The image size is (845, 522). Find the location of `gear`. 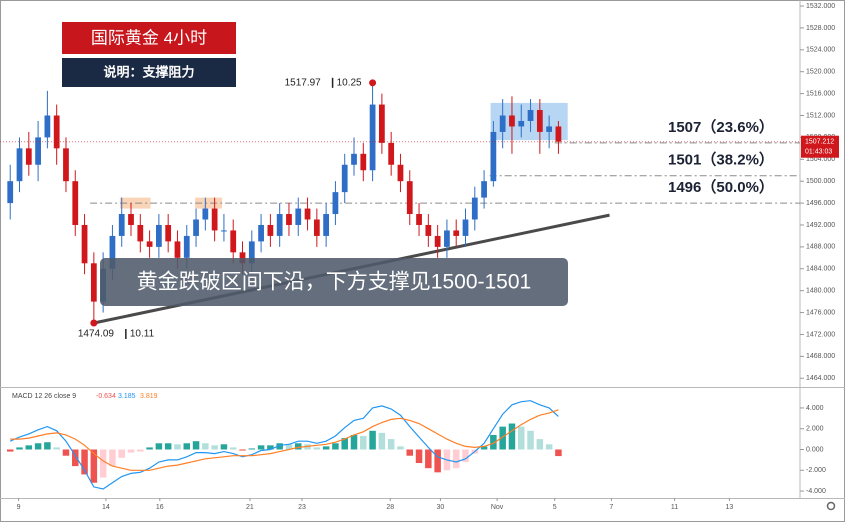

gear is located at coordinates (831, 506).